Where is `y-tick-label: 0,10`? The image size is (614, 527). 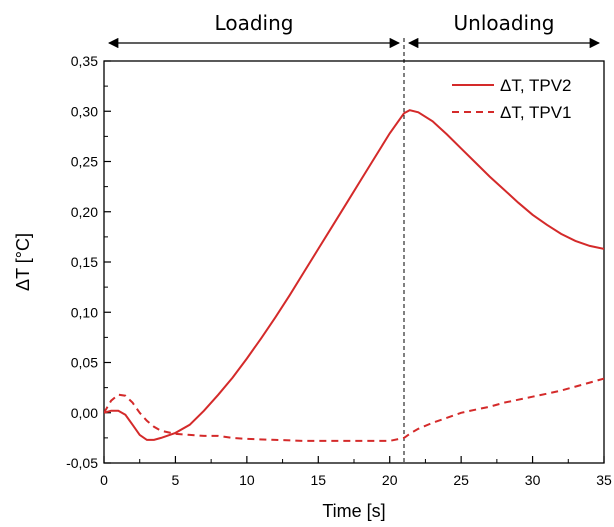 y-tick-label: 0,10 is located at coordinates (84, 312).